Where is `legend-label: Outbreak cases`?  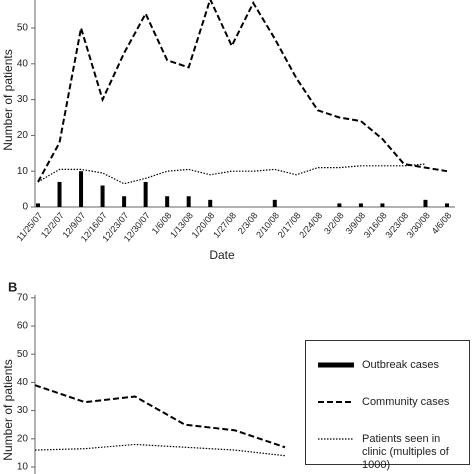
legend-label: Outbreak cases is located at coordinates (401, 365).